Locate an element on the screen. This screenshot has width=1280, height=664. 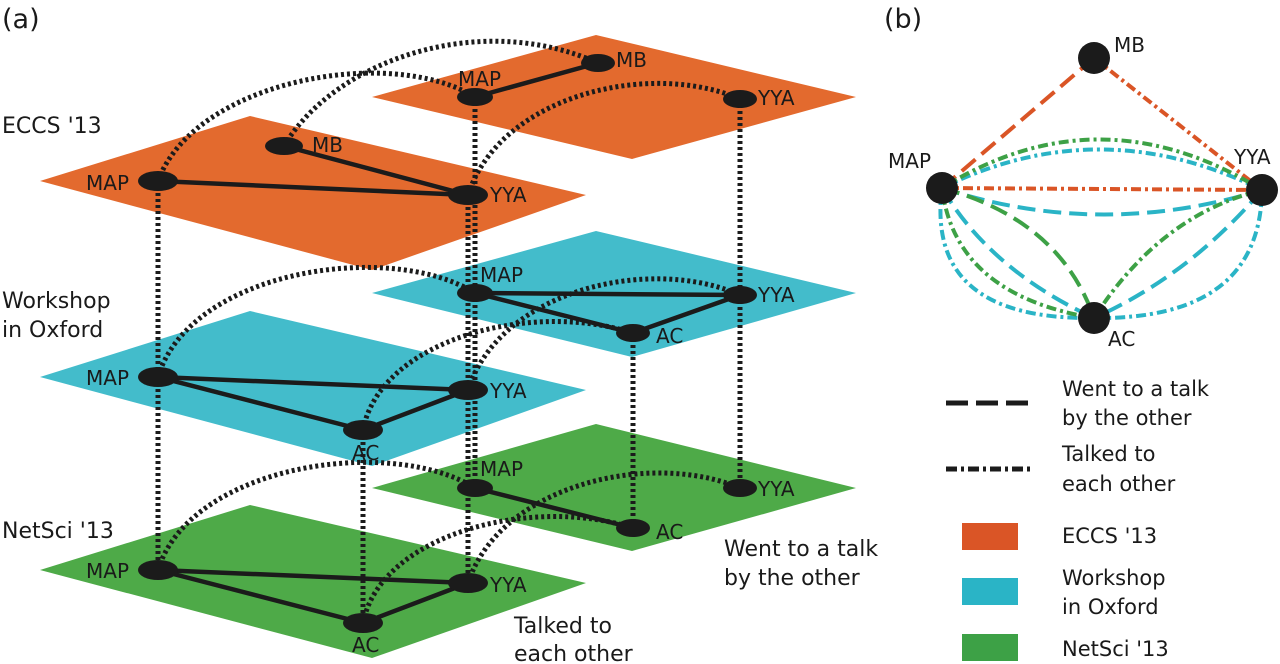
plane-oxford-front is located at coordinates (313, 388).